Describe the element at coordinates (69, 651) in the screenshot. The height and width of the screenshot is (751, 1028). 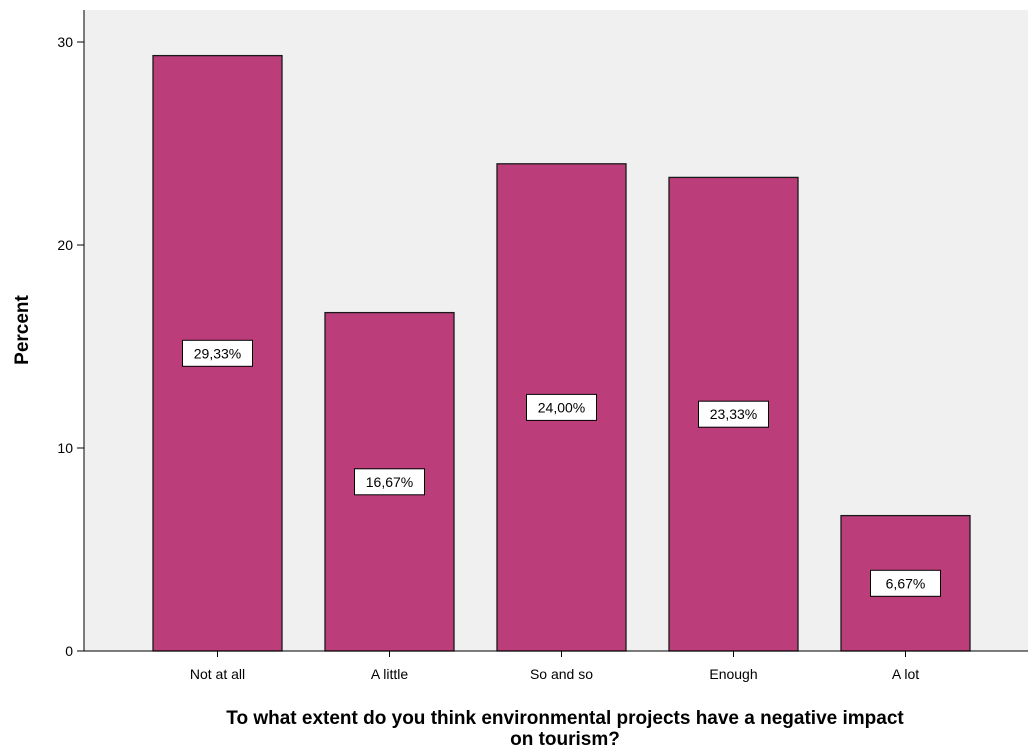
I see `y-tick-label: 0` at that location.